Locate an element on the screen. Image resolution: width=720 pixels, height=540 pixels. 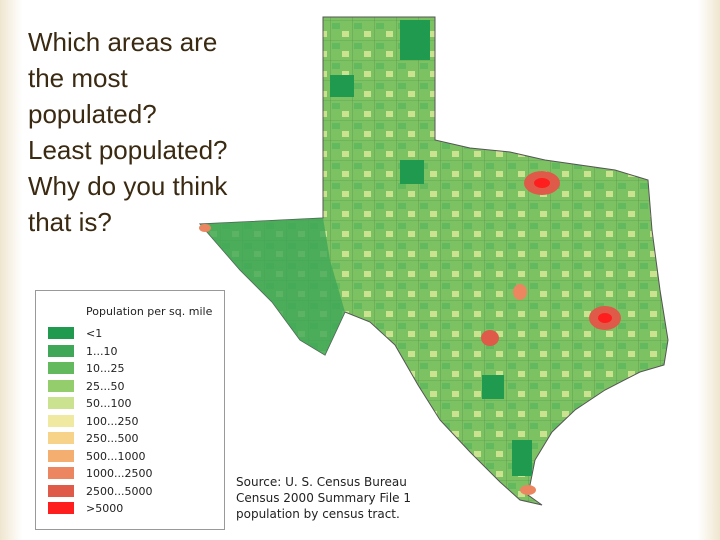
source-line: Census 2000 Summary File 1 is located at coordinates (323, 498).